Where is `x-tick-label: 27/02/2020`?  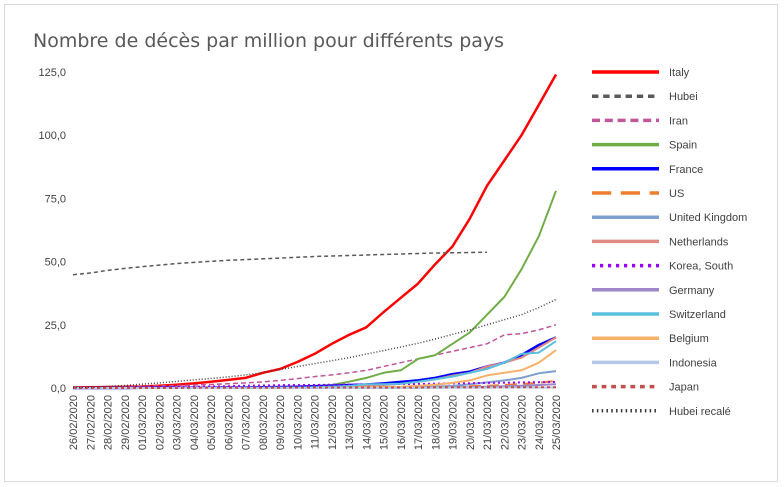
x-tick-label: 27/02/2020 is located at coordinates (91, 422).